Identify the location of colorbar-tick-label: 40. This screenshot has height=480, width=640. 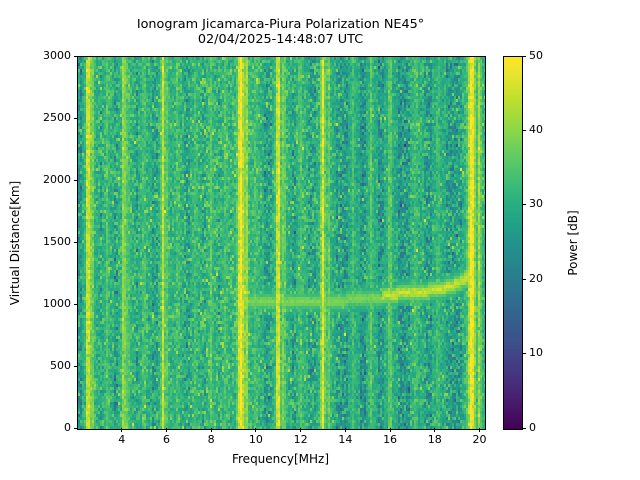
(536, 129).